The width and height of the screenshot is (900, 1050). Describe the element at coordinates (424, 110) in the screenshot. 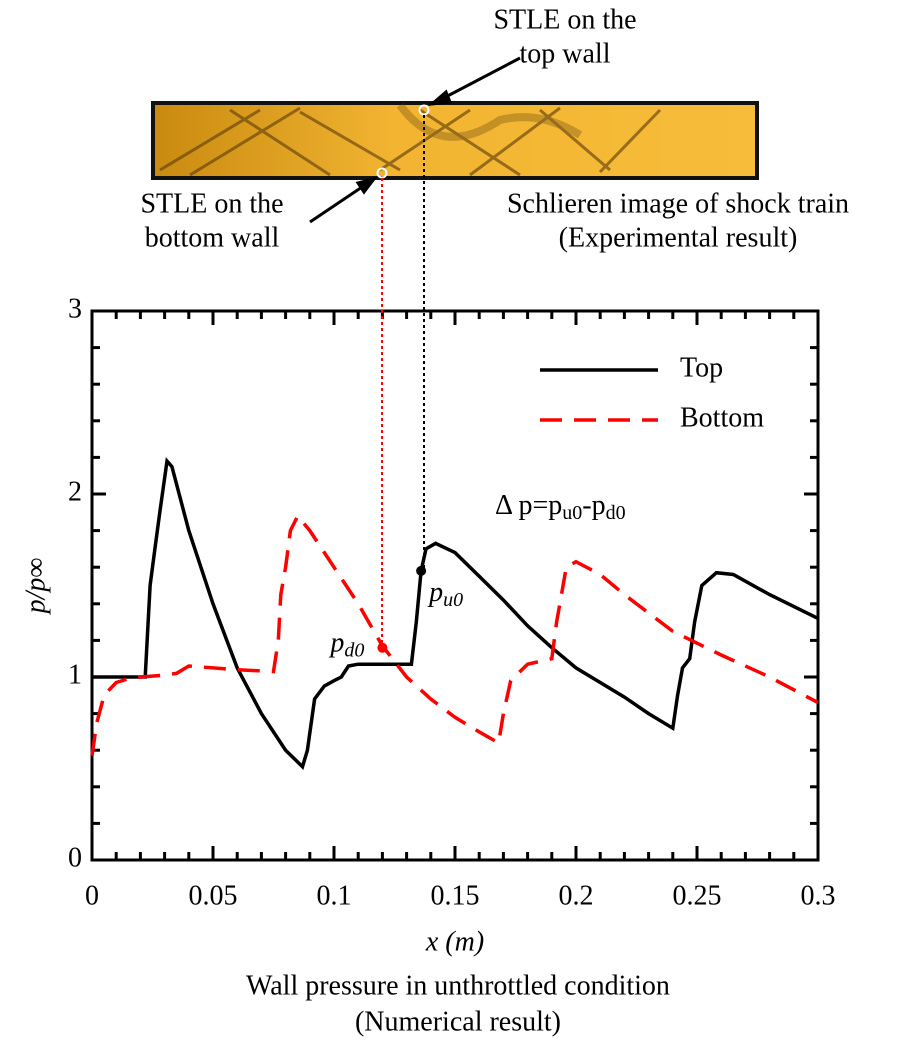

I see `top-marker` at that location.